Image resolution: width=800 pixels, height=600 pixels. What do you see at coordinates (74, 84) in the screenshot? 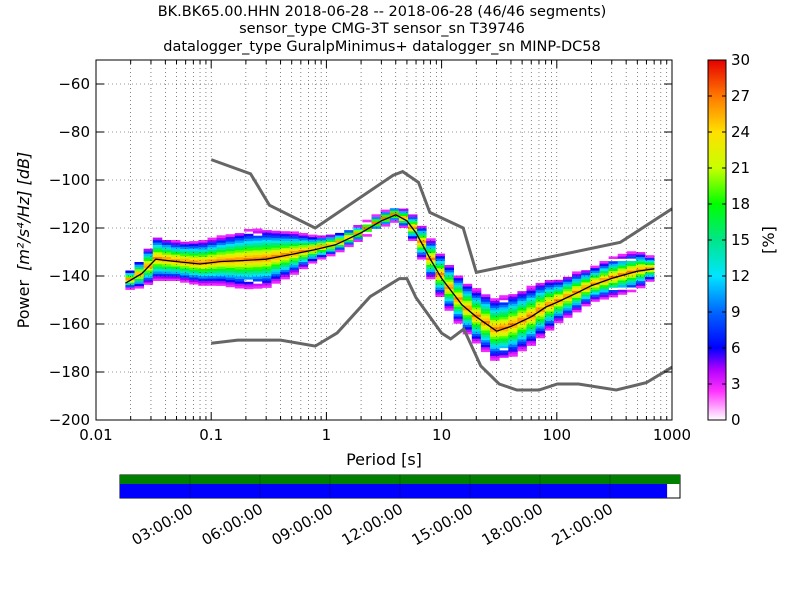
I see `y-tick-label: −60` at bounding box center [74, 84].